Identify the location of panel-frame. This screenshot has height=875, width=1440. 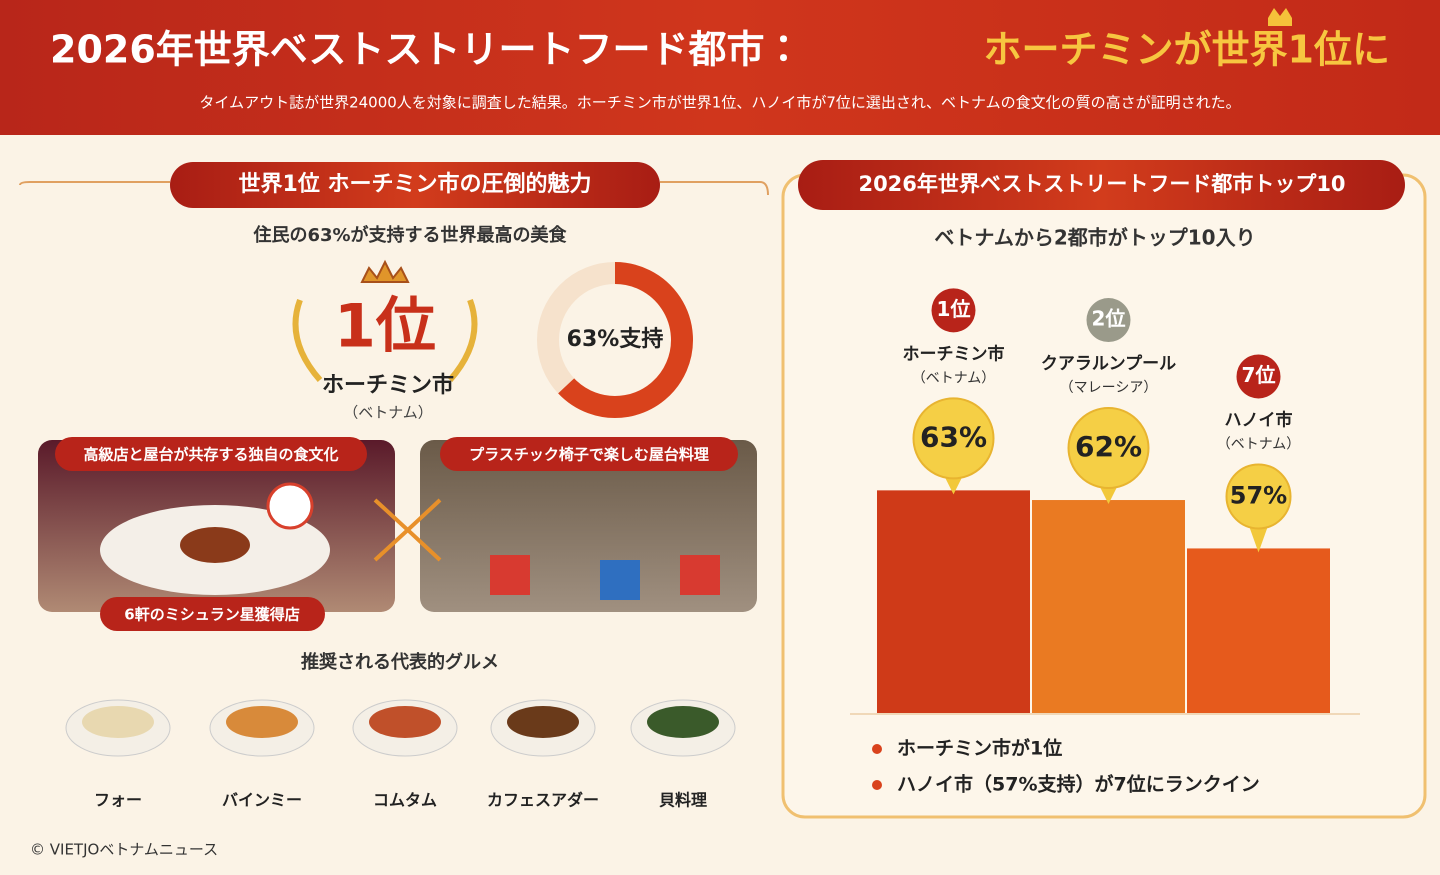
(394, 188).